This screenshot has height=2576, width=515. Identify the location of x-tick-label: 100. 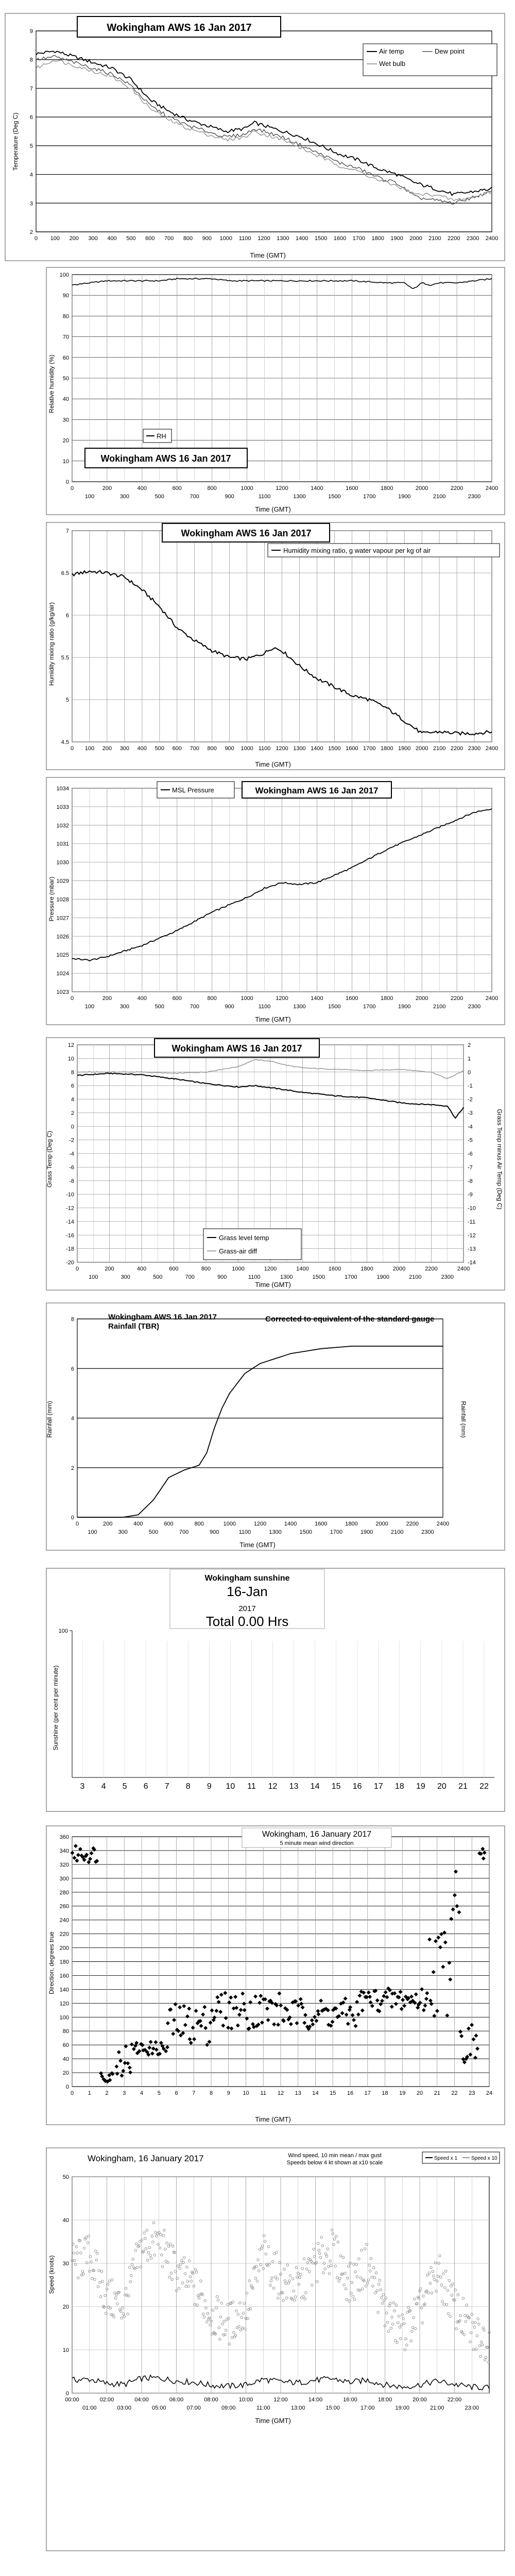
(89, 1007).